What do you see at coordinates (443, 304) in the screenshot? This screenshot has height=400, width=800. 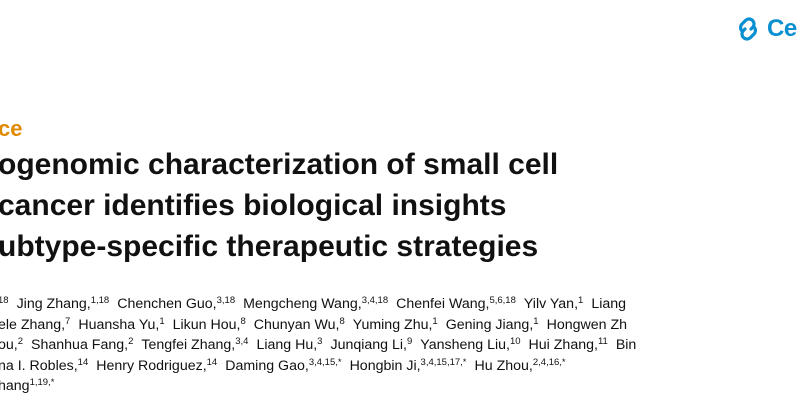 I see `author-name-text: Chenfei Wang,` at bounding box center [443, 304].